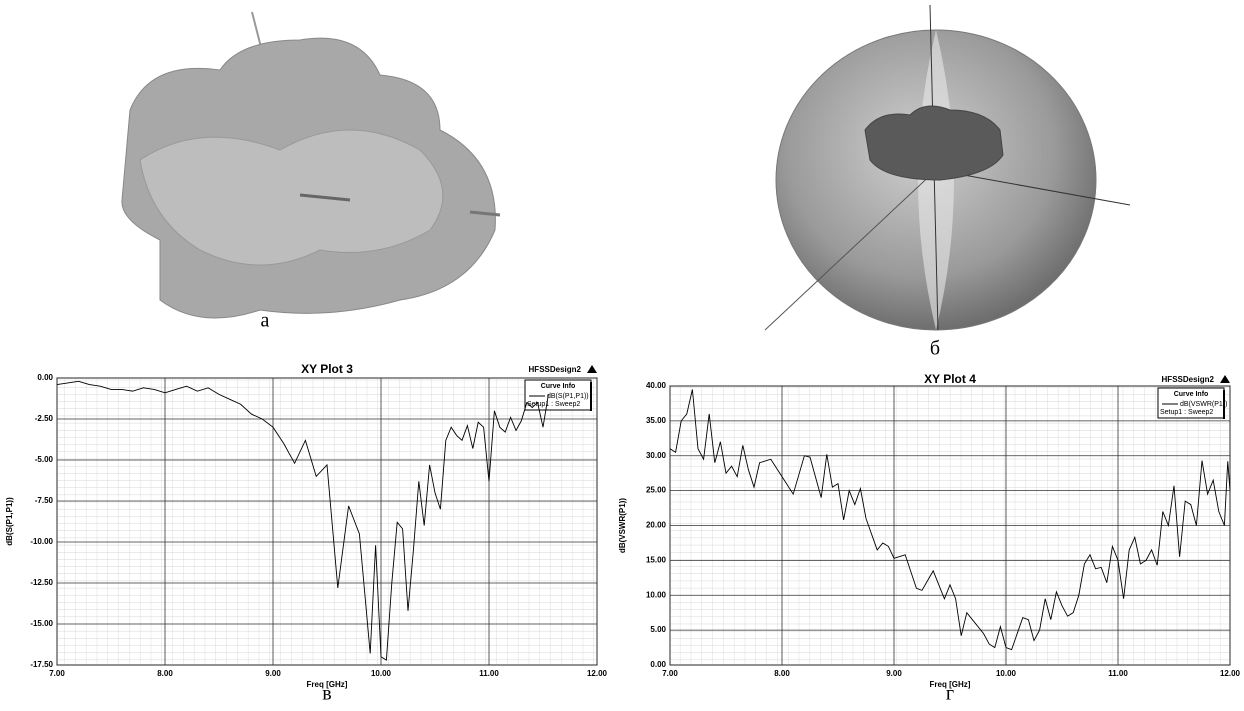 The width and height of the screenshot is (1244, 711). I want to click on caption: в, so click(326, 694).